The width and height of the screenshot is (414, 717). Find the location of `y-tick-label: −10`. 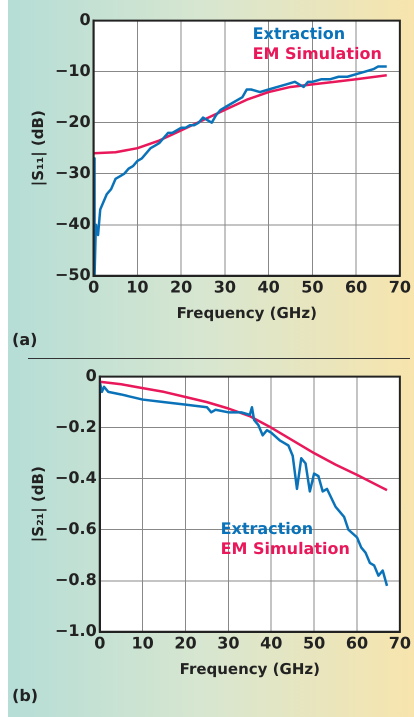

y-tick-label: −10 is located at coordinates (73, 70).